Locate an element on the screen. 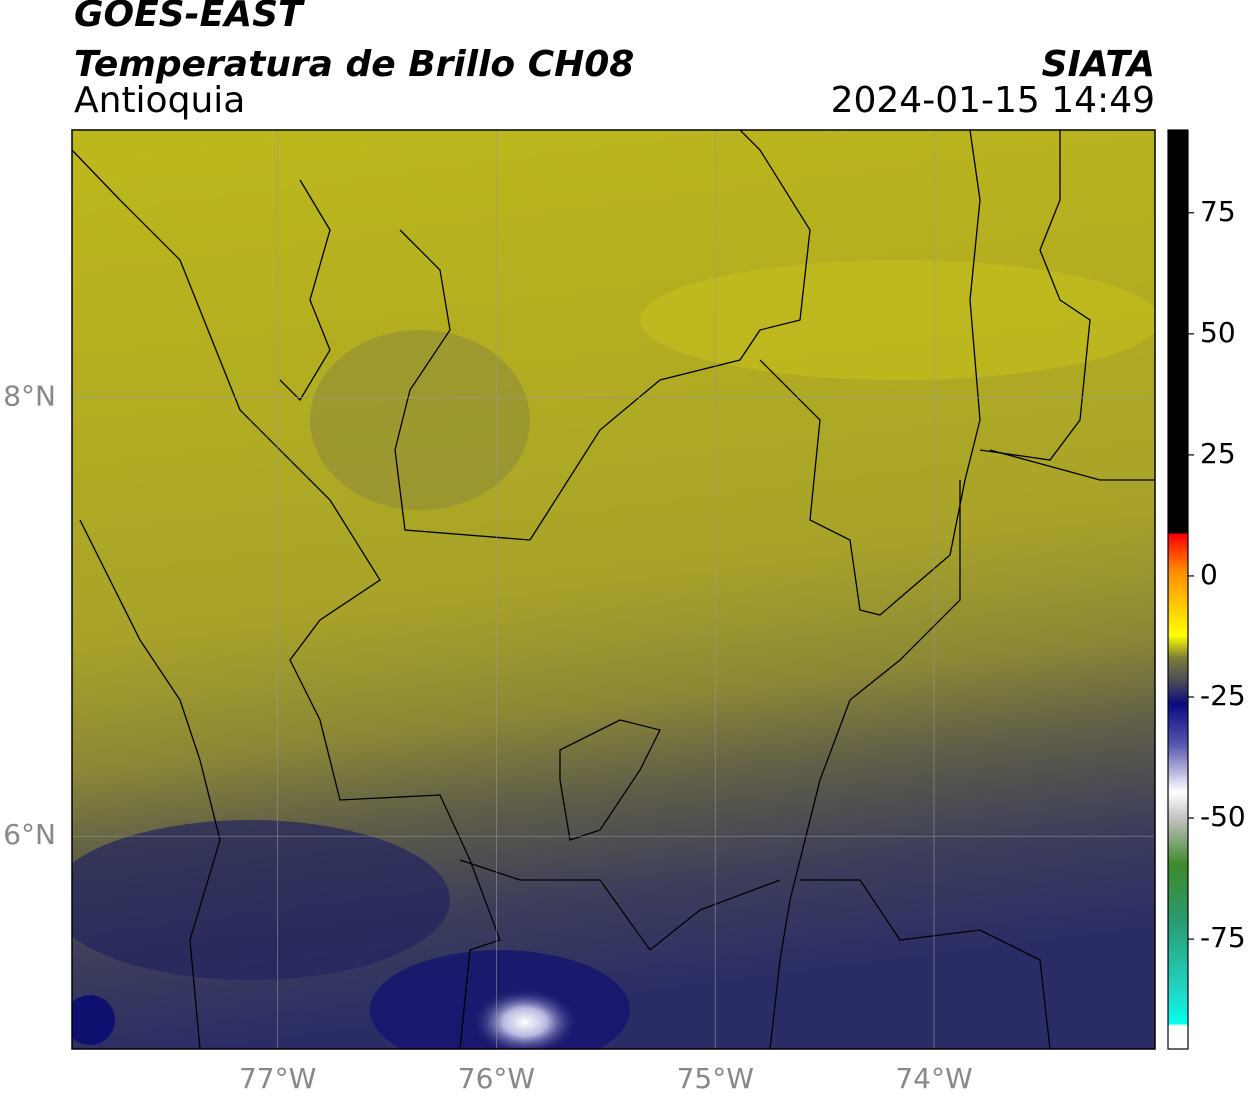 The image size is (1252, 1103). colorbar-tick-label: -75 is located at coordinates (1223, 937).